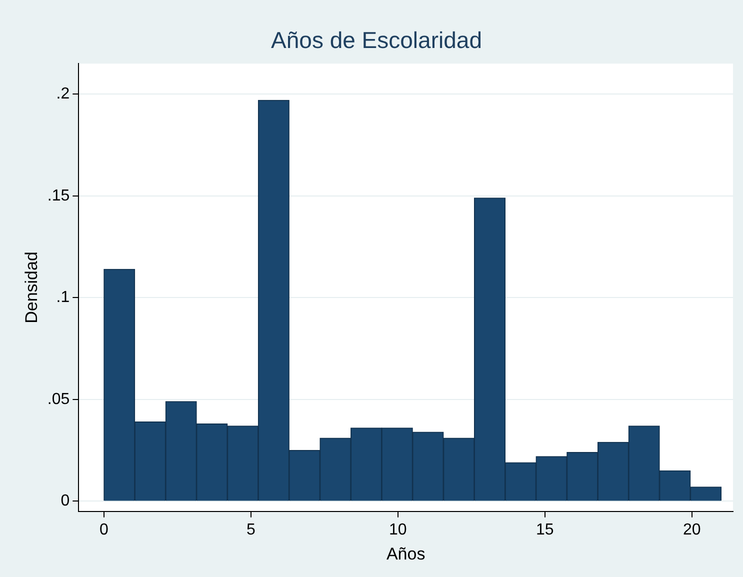 The height and width of the screenshot is (577, 743). Describe the element at coordinates (406, 554) in the screenshot. I see `x-axis-title: Años` at that location.